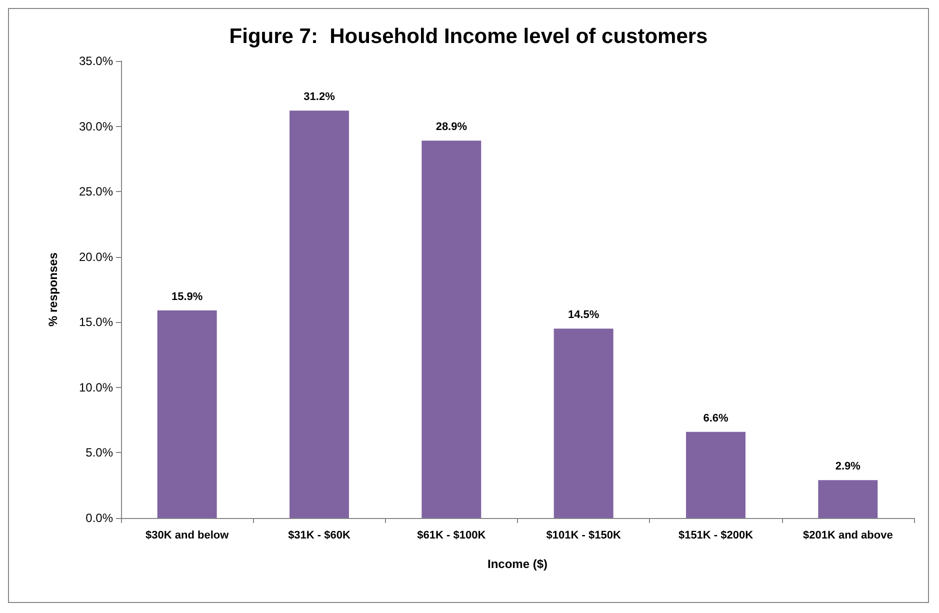 This screenshot has height=613, width=939. I want to click on x-tick-label: $61K - $100K, so click(451, 536).